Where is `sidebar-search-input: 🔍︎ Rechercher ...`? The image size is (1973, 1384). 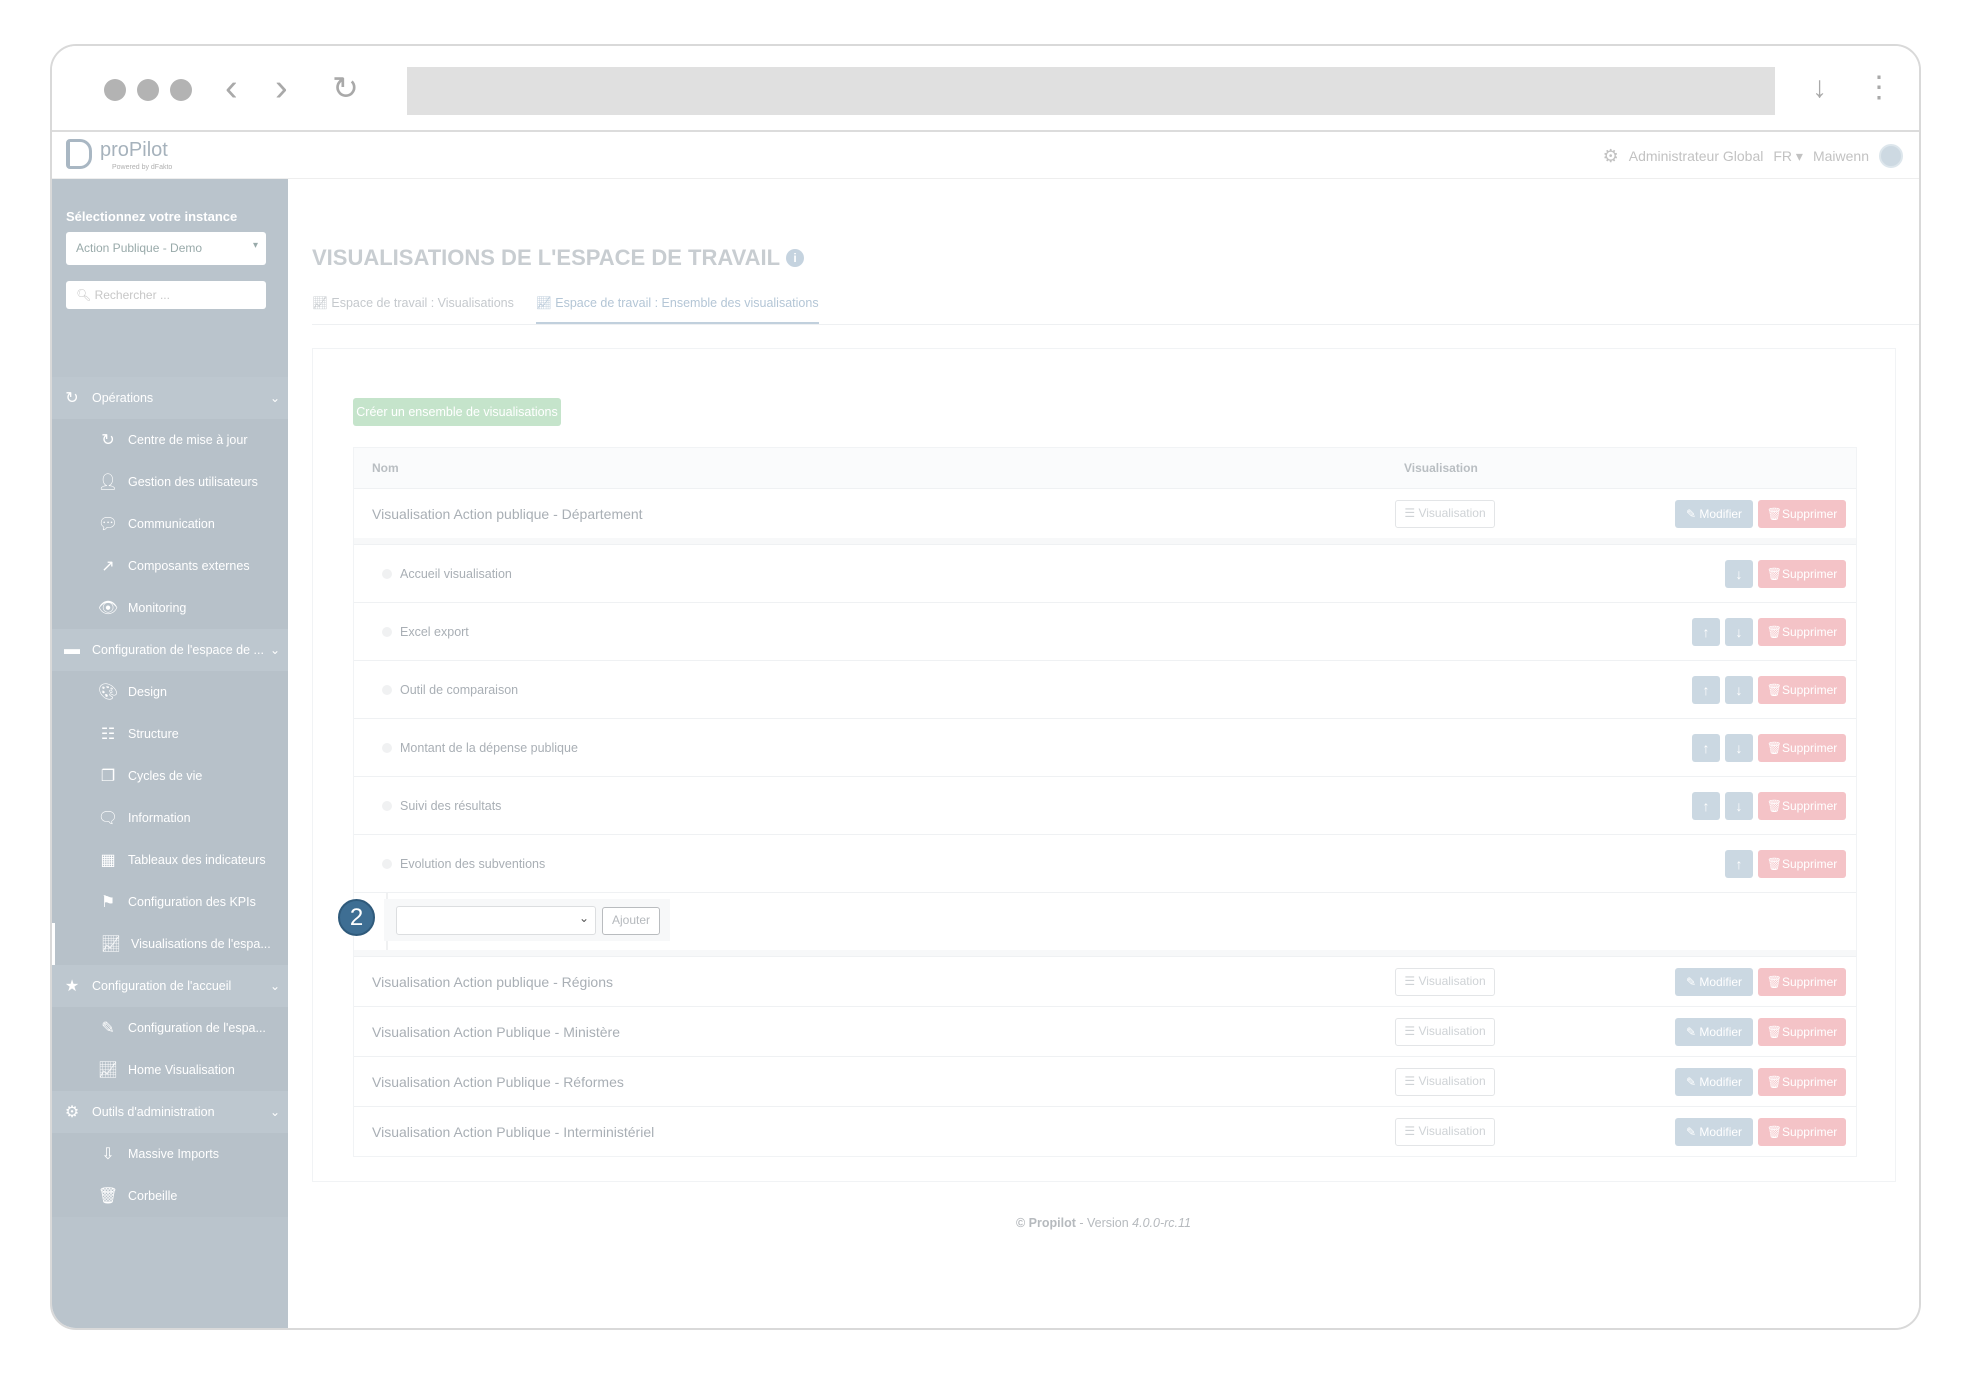
sidebar-search-input: 🔍︎ Rechercher ... is located at coordinates (166, 295).